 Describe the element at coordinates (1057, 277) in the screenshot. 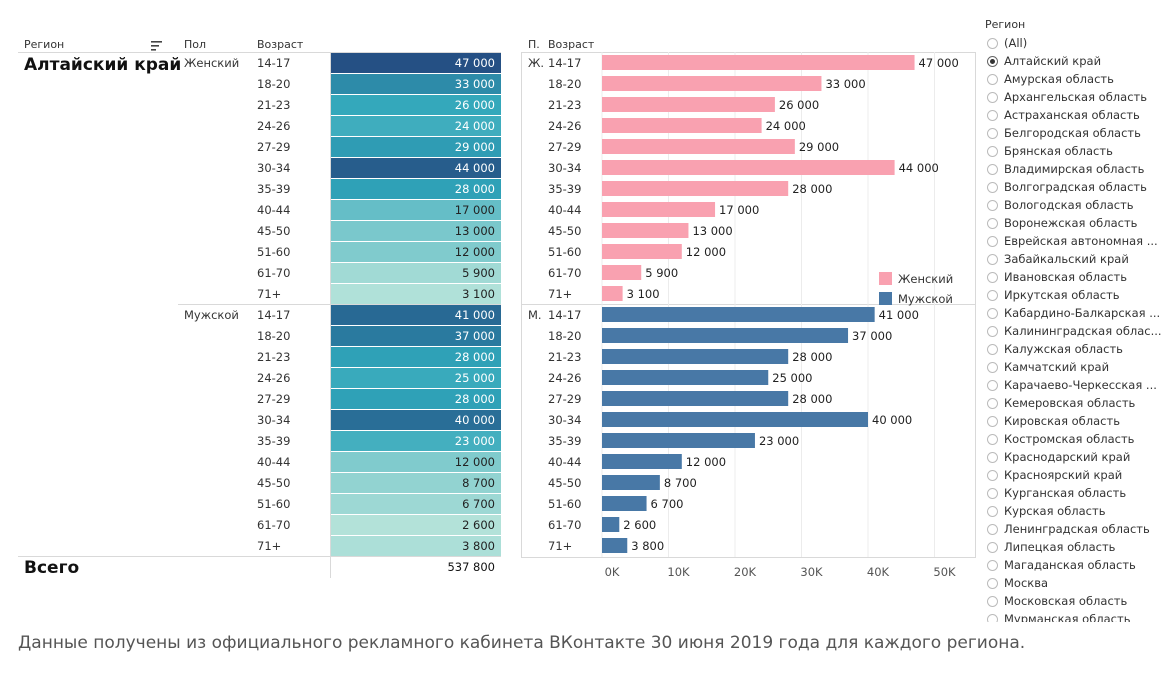

I see `region-option: Ивановская область` at that location.